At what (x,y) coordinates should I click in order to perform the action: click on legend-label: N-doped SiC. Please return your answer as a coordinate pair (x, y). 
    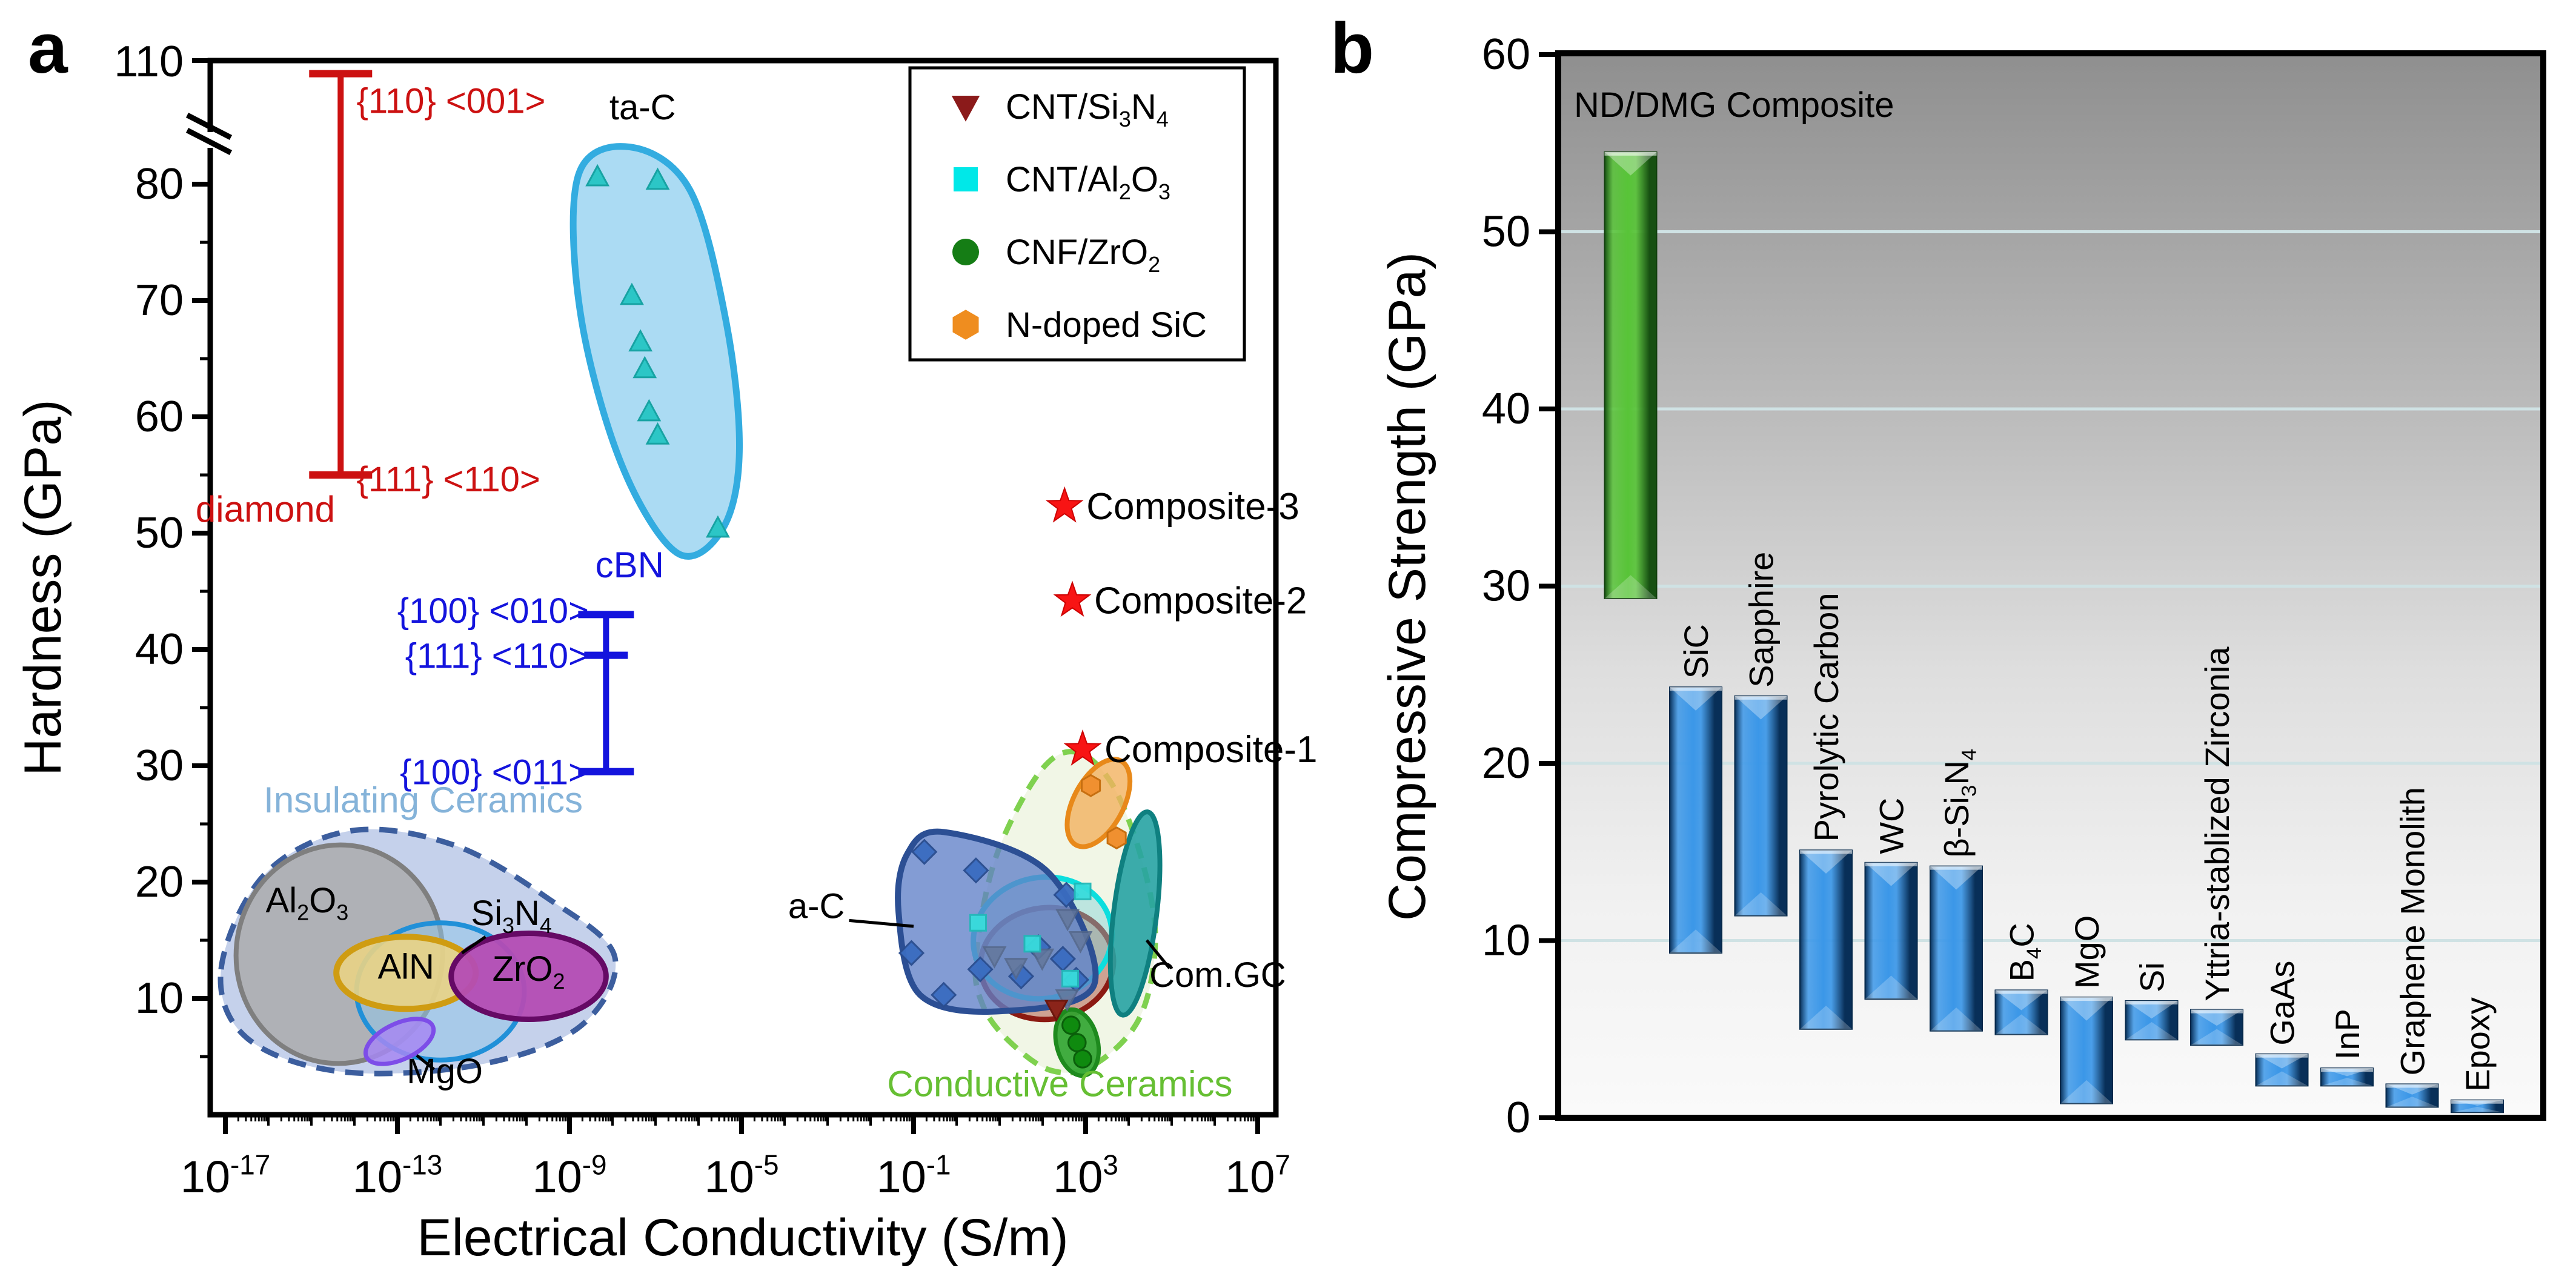
    Looking at the image, I should click on (1106, 325).